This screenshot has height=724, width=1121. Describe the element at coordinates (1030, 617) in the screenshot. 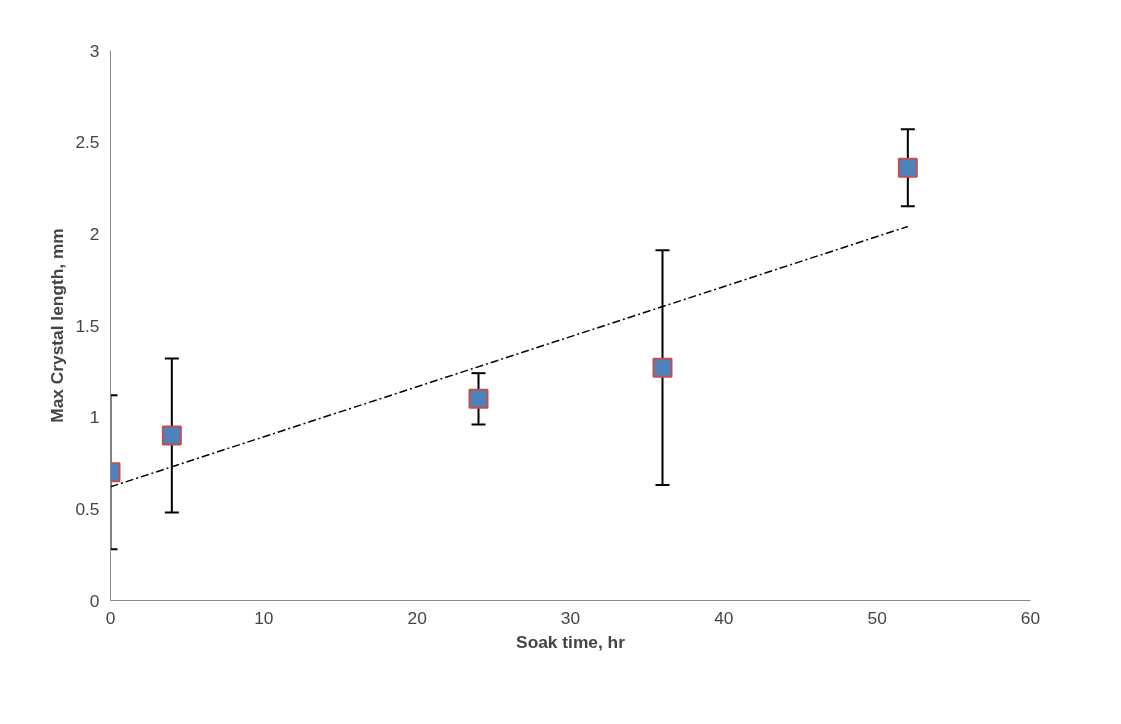

I see `x-tick-label: 60` at that location.